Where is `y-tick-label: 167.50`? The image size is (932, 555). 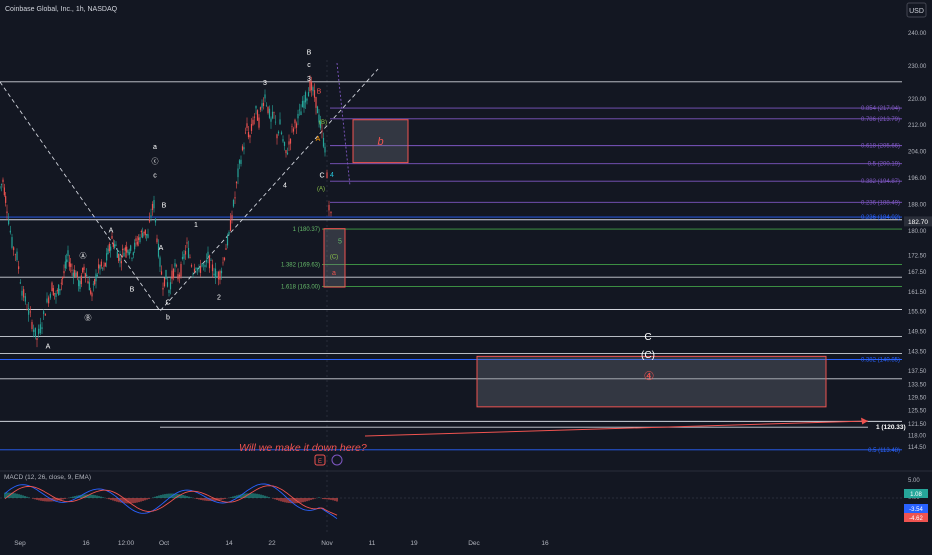
y-tick-label: 167.50 is located at coordinates (917, 273).